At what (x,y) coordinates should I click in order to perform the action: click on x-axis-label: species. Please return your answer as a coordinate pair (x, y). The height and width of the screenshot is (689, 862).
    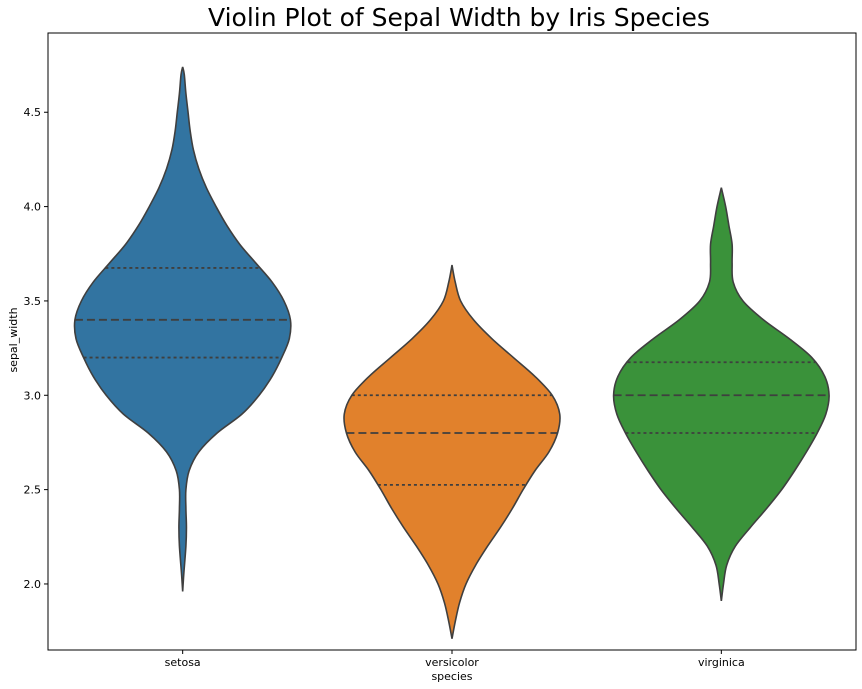
    Looking at the image, I should click on (451, 676).